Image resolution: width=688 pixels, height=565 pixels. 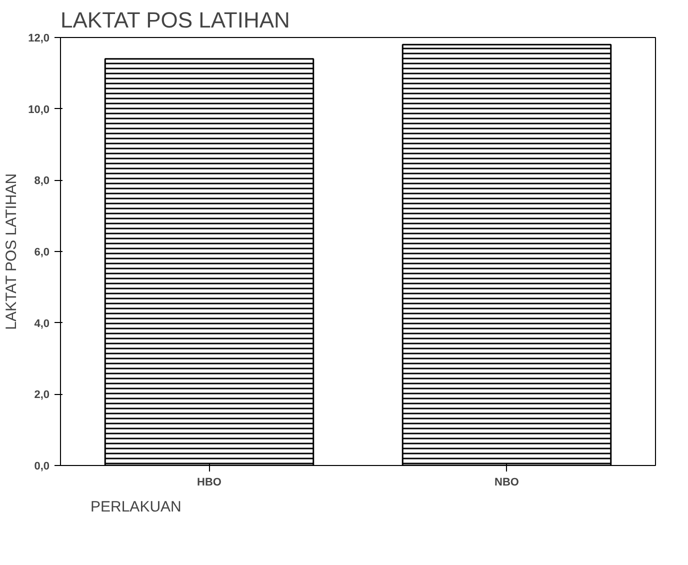 What do you see at coordinates (136, 507) in the screenshot?
I see `x-axis-title: PERLAKUAN` at bounding box center [136, 507].